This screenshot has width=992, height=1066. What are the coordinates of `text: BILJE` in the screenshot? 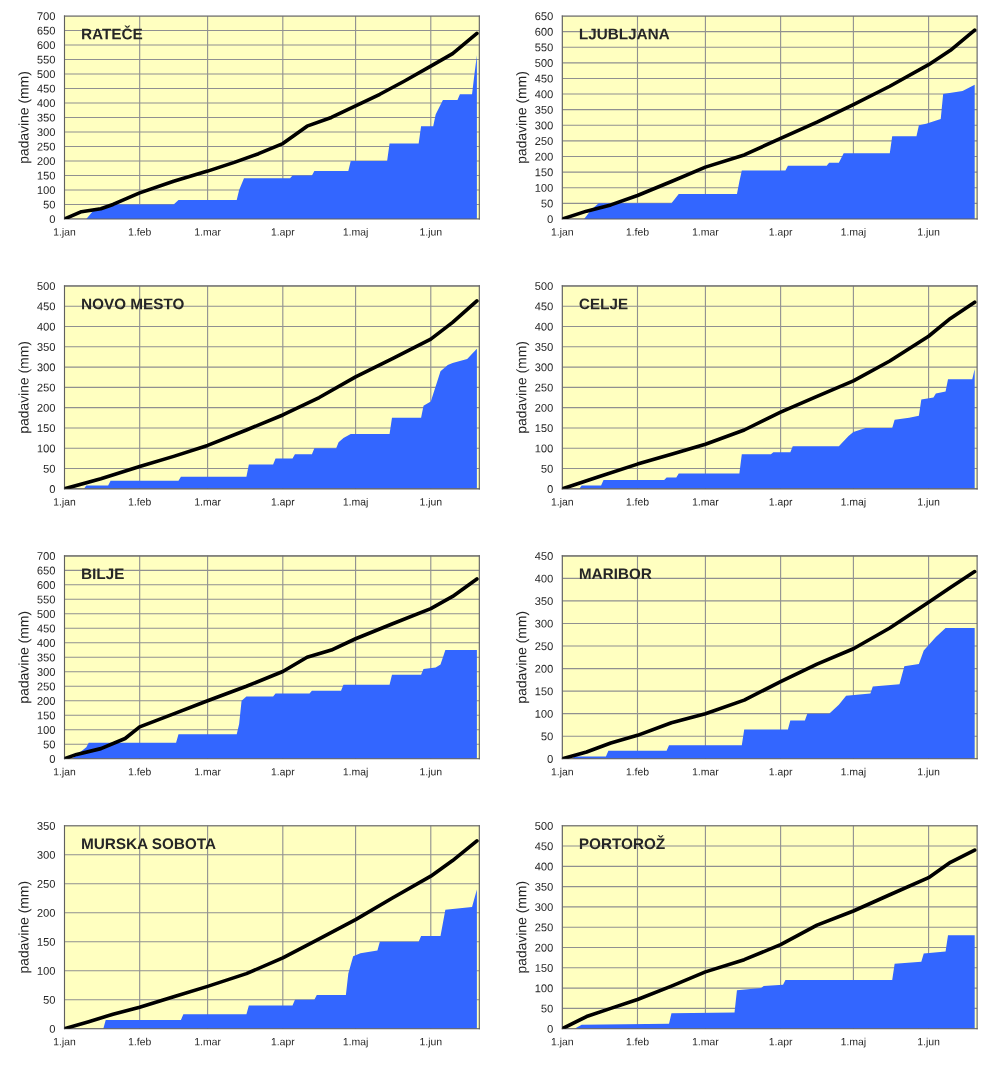 It's located at (103, 574).